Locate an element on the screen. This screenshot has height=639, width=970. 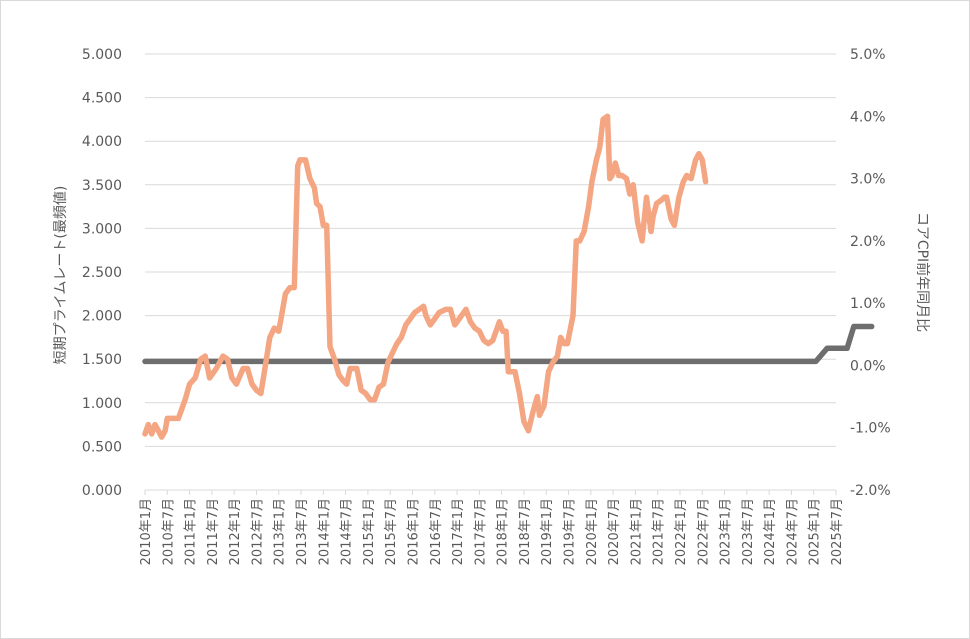
x-tick-label: 2018年1月 is located at coordinates (503, 531).